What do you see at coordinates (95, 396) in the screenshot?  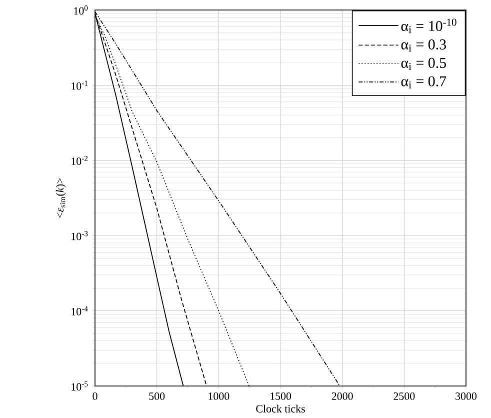 I see `x-tick-label: 0` at bounding box center [95, 396].